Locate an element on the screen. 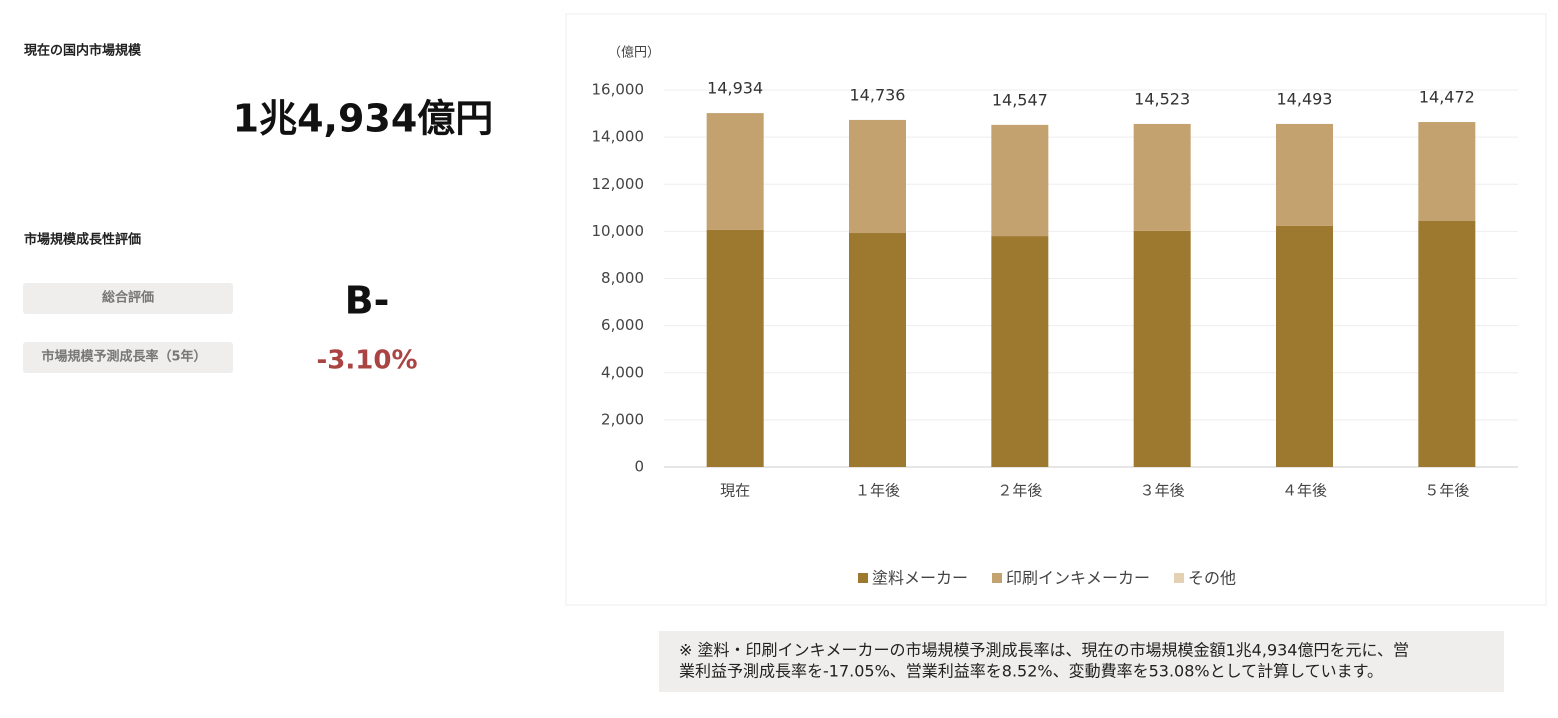 The width and height of the screenshot is (1558, 718). y-tick-label: 8,000 is located at coordinates (622, 278).